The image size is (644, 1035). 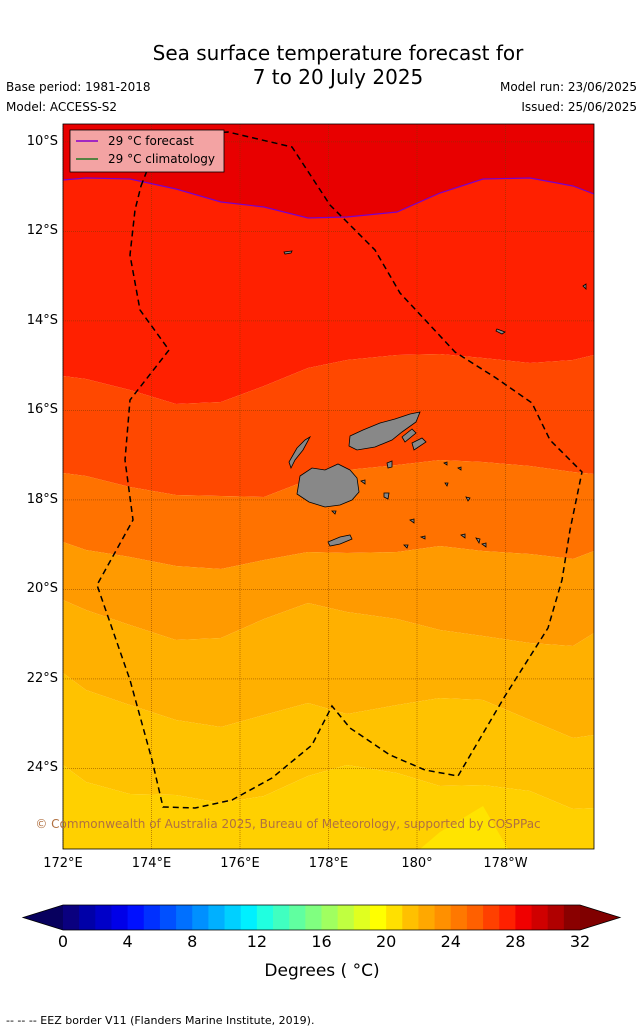 What do you see at coordinates (322, 971) in the screenshot?
I see `colorbar-label: Degrees ( °C)` at bounding box center [322, 971].